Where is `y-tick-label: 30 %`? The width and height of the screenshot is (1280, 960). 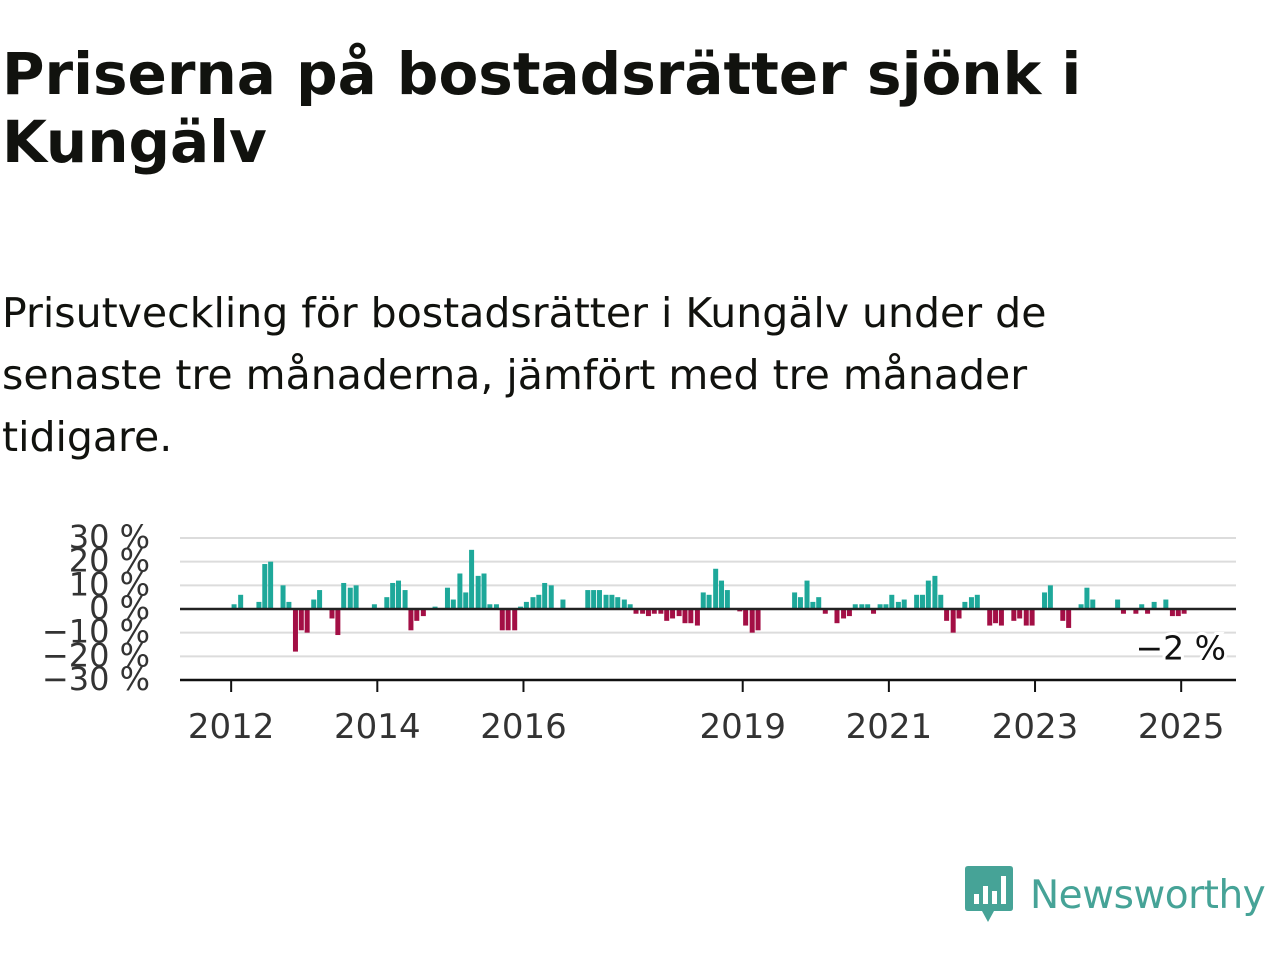 y-tick-label: 30 % is located at coordinates (109, 537).